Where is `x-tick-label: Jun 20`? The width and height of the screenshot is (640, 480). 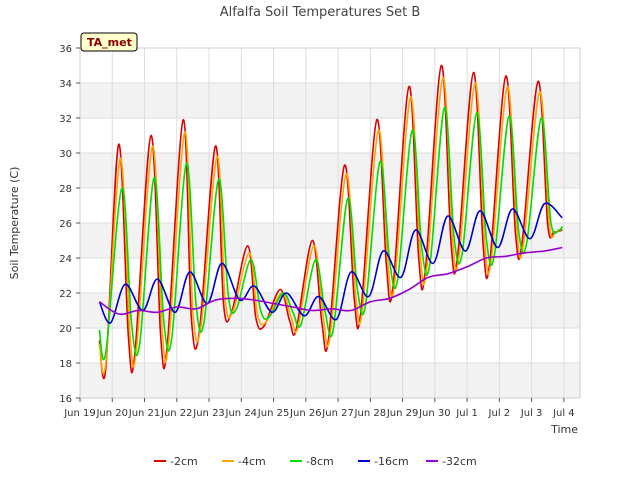 x-tick-label: Jun 20 is located at coordinates (111, 413).